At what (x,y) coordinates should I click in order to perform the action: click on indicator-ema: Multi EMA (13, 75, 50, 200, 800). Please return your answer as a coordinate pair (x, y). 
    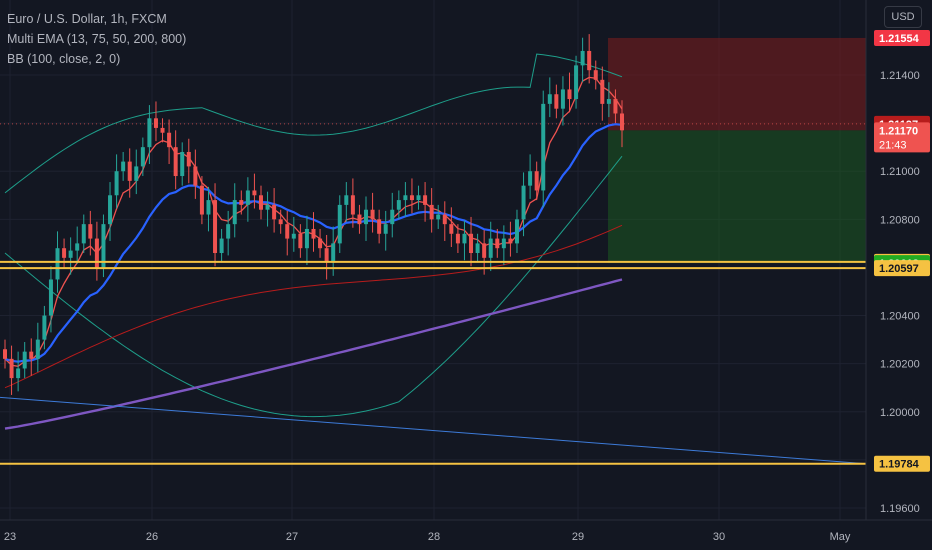
    Looking at the image, I should click on (97, 39).